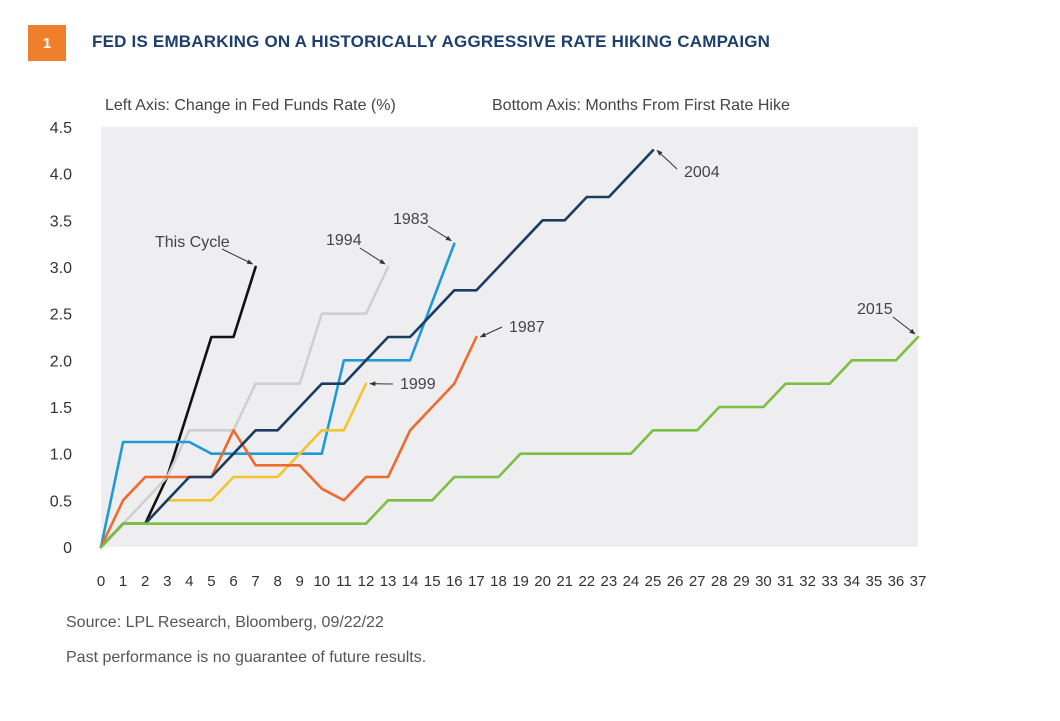 The height and width of the screenshot is (721, 1060). Describe the element at coordinates (564, 581) in the screenshot. I see `x-tick-label: 21` at that location.